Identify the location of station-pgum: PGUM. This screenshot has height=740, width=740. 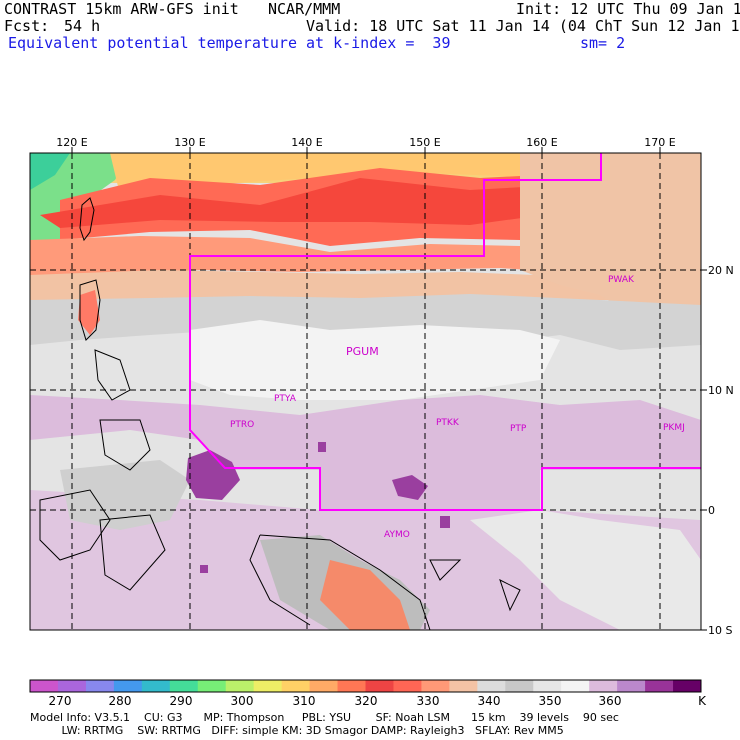
(362, 351).